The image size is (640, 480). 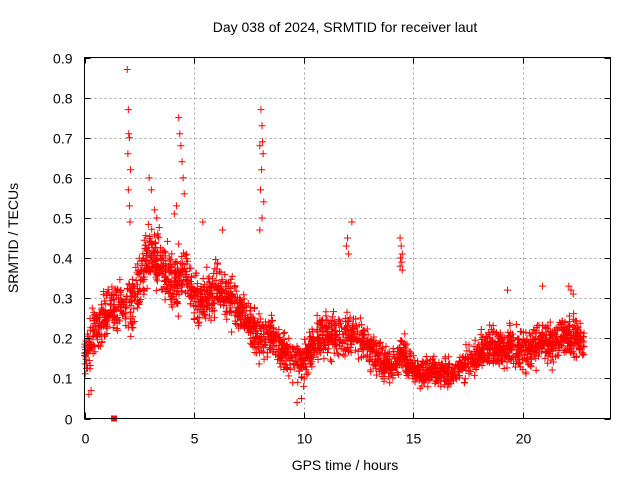 What do you see at coordinates (63, 139) in the screenshot?
I see `y-tick-label: 0.7` at bounding box center [63, 139].